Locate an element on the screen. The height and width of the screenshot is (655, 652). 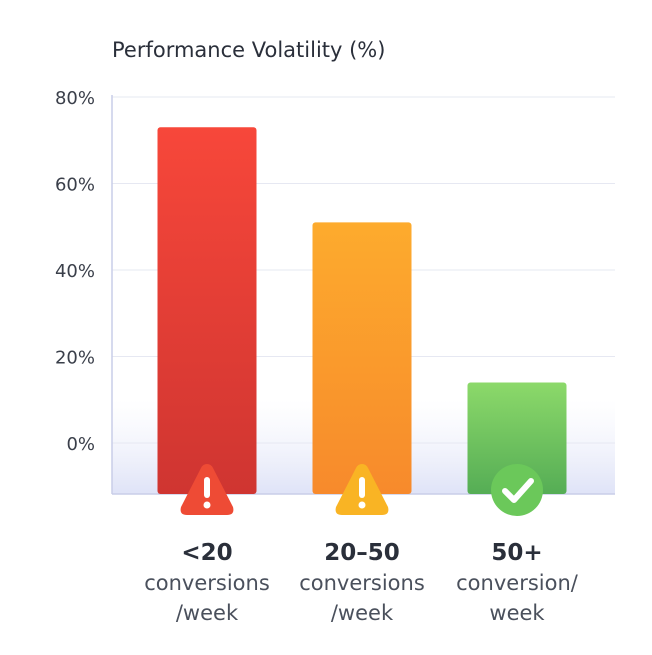
category-unit: conversion/ is located at coordinates (517, 583).